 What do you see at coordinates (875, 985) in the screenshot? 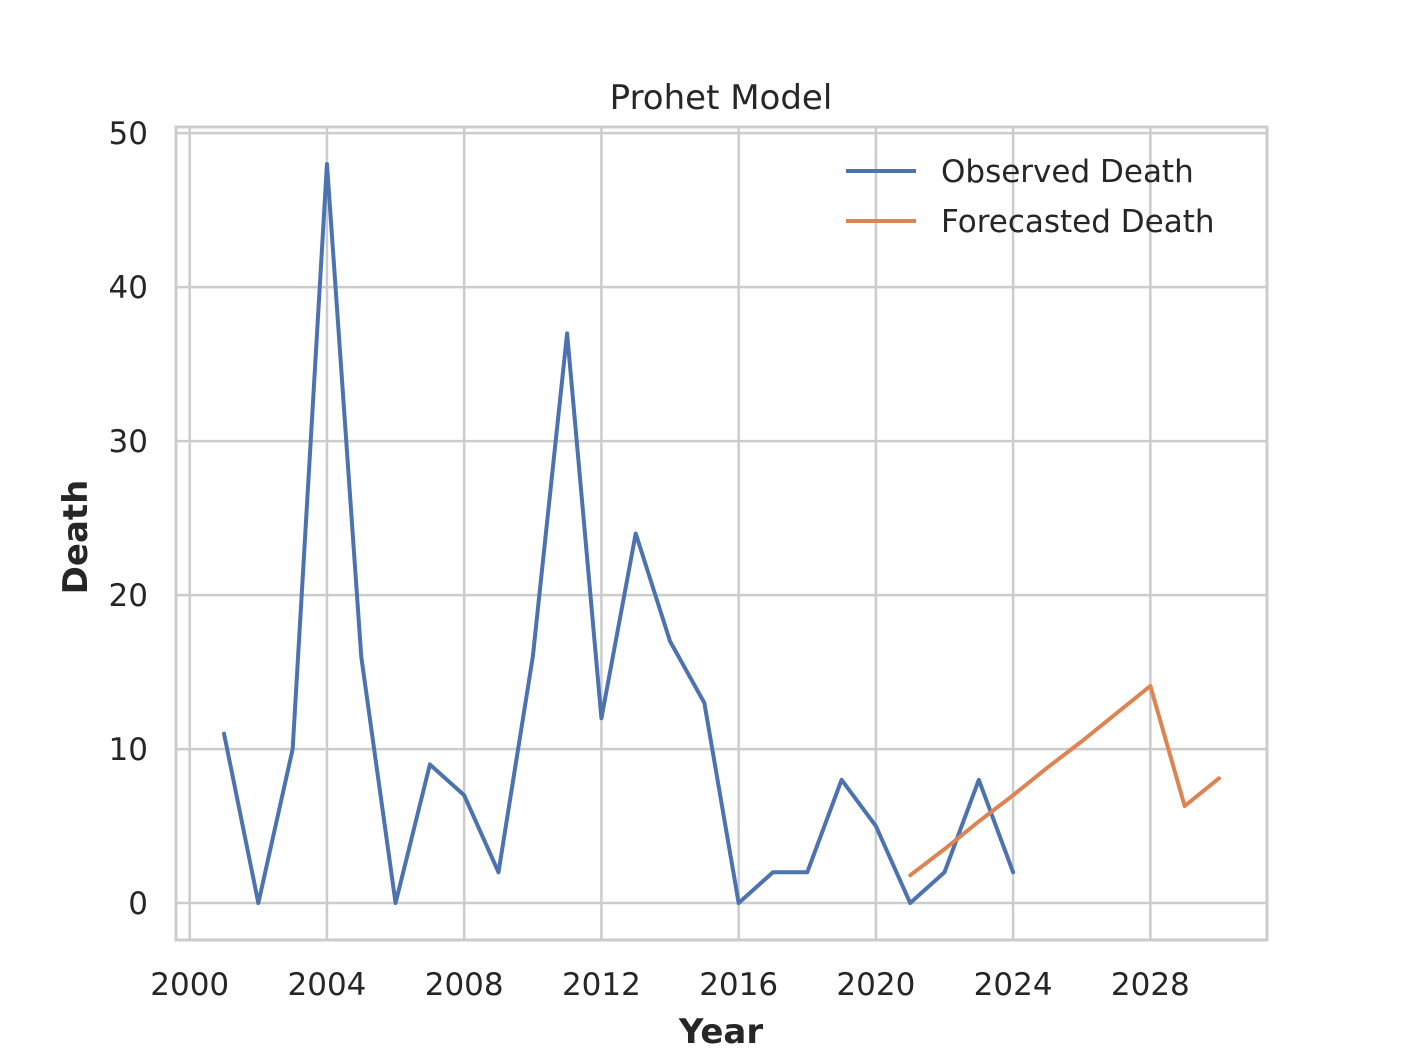
I see `x-tick-label: 2020` at bounding box center [875, 985].